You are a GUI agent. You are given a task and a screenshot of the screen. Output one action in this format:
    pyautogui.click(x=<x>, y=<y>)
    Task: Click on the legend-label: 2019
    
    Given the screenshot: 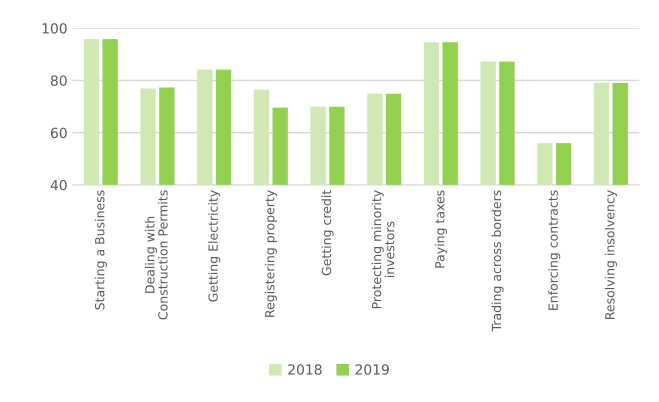 What is the action you would take?
    pyautogui.click(x=372, y=369)
    